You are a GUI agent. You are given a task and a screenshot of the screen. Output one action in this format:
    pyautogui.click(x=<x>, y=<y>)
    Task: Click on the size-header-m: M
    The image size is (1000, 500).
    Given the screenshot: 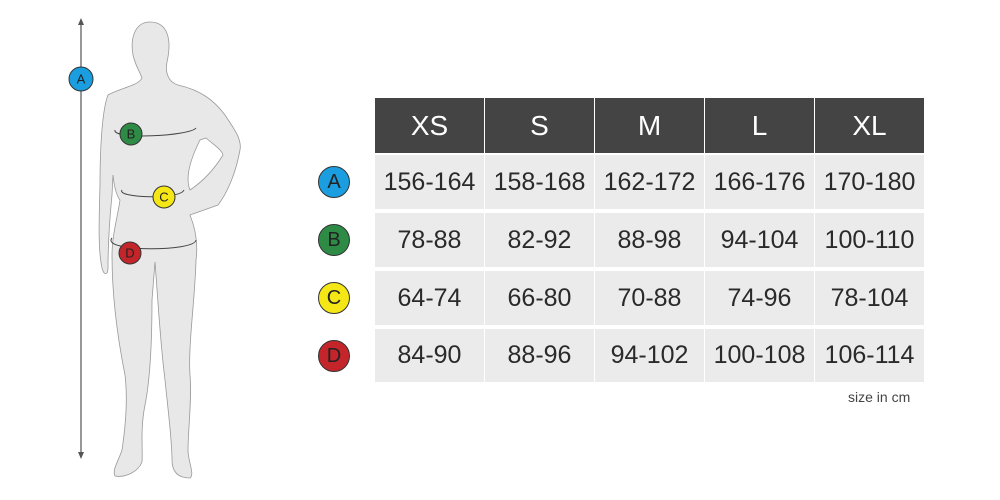 What is the action you would take?
    pyautogui.click(x=649, y=125)
    